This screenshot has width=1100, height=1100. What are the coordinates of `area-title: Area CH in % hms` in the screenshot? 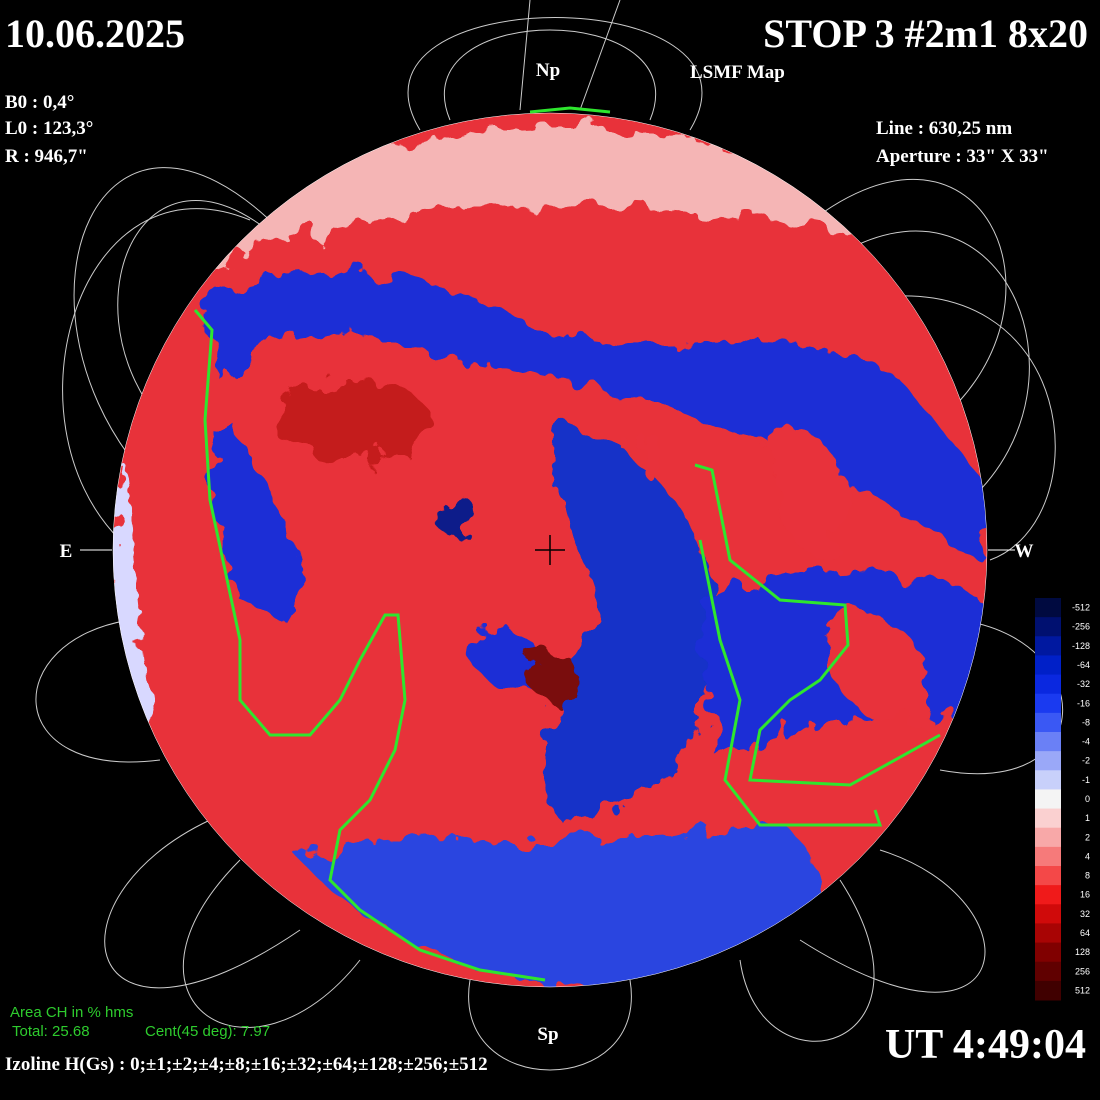 It's located at (71, 1012).